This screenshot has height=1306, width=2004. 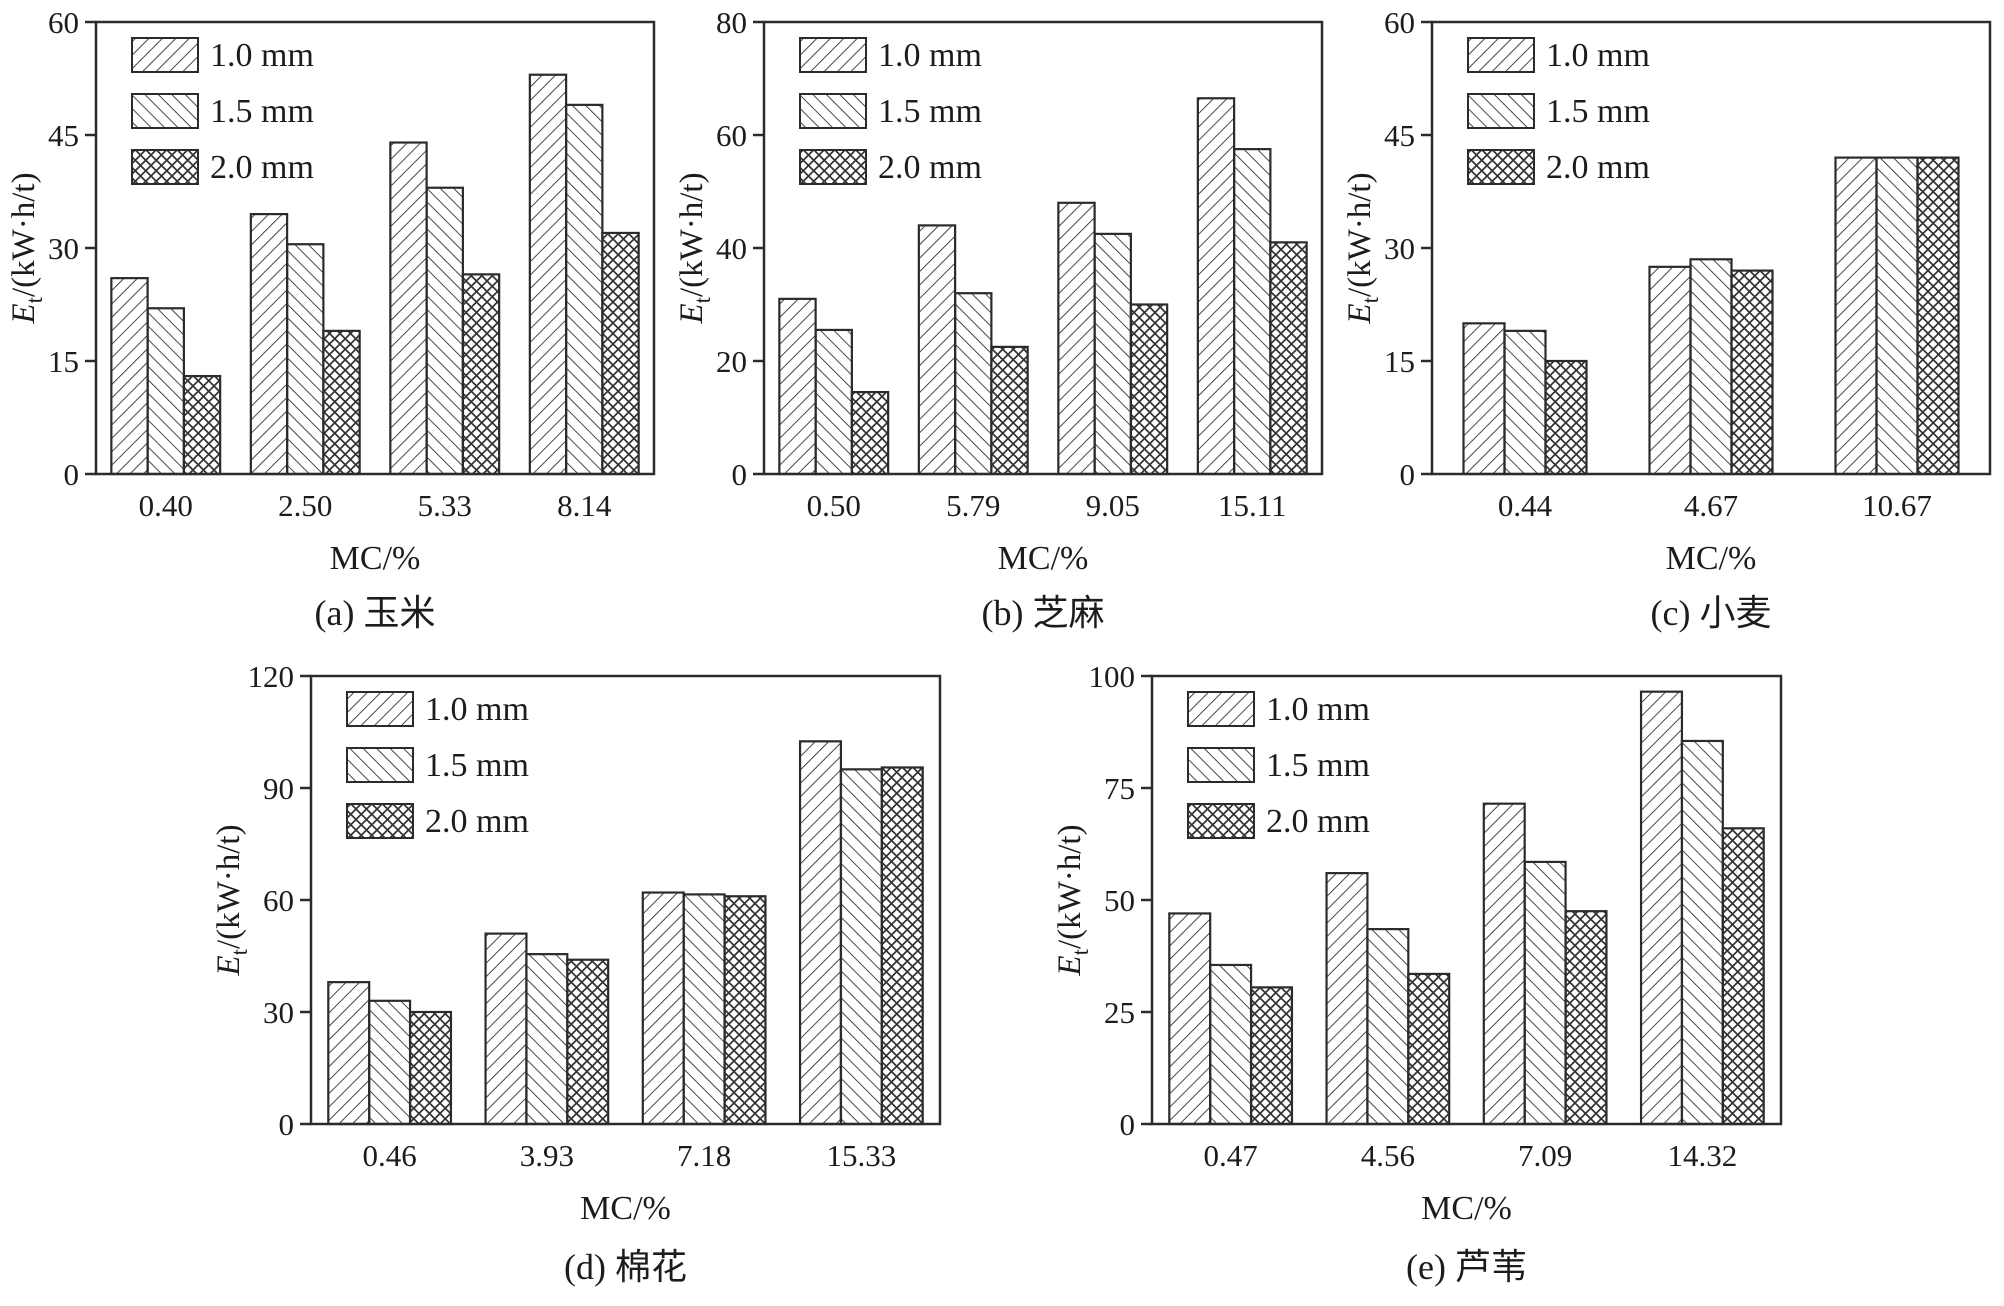 What do you see at coordinates (731, 361) in the screenshot?
I see `y-tick-label: 20` at bounding box center [731, 361].